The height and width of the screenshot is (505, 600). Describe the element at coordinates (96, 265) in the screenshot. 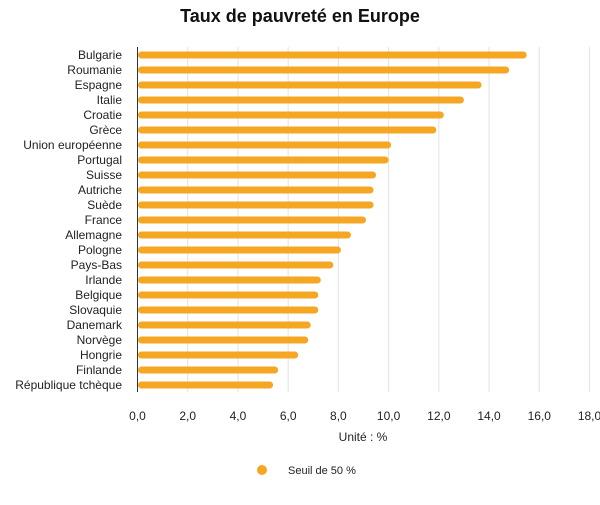

I see `category-label: Pays-Bas` at that location.